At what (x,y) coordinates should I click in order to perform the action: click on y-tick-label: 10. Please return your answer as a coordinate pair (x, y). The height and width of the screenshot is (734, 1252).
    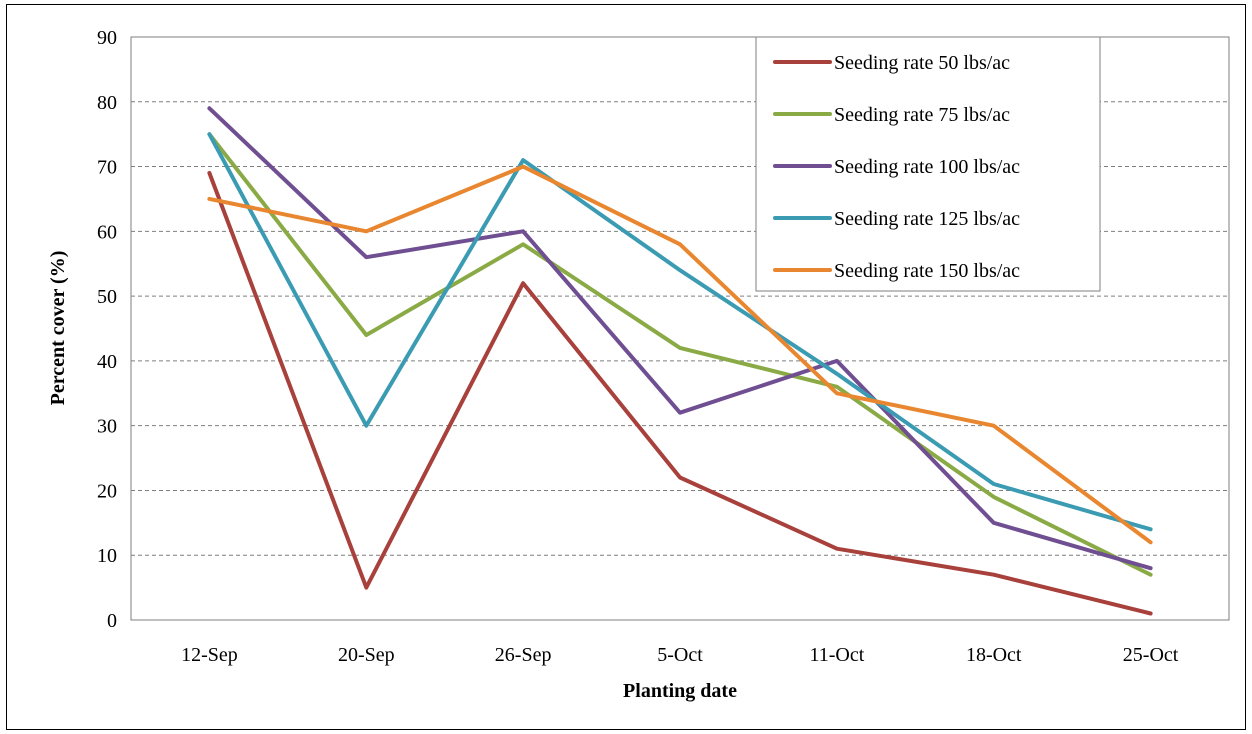
    Looking at the image, I should click on (107, 556).